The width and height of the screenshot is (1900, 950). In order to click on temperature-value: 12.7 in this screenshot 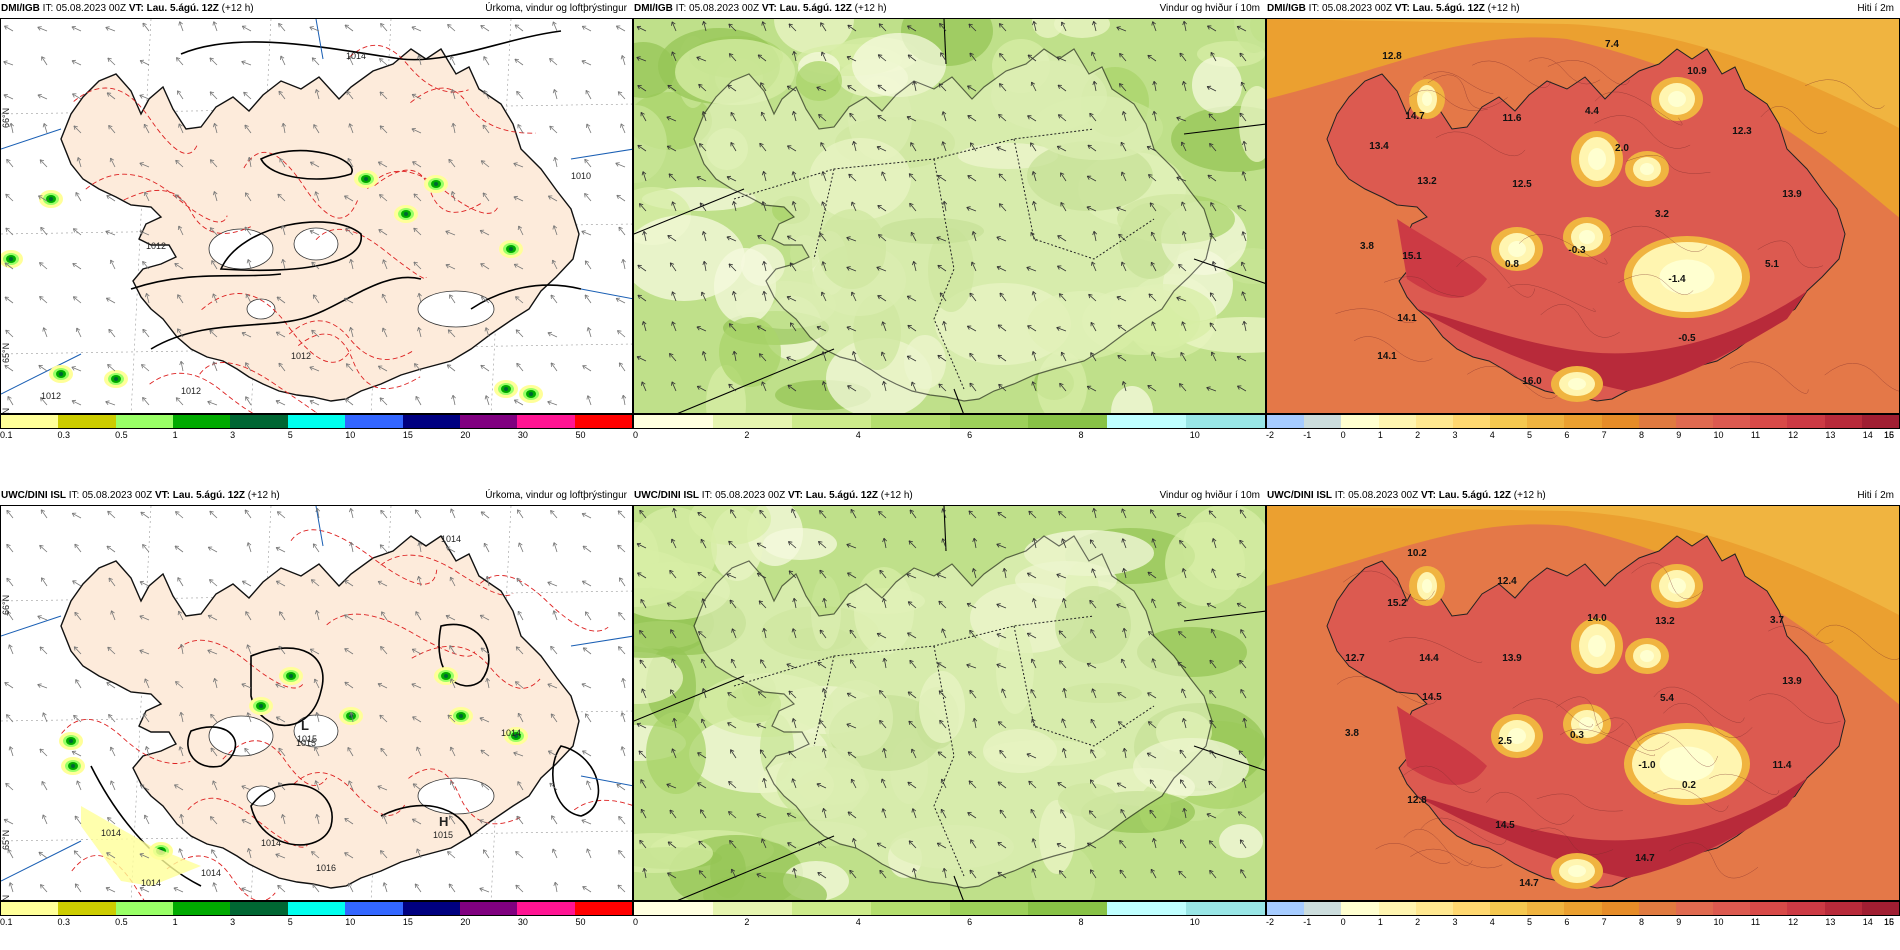, I will do `click(1355, 658)`.